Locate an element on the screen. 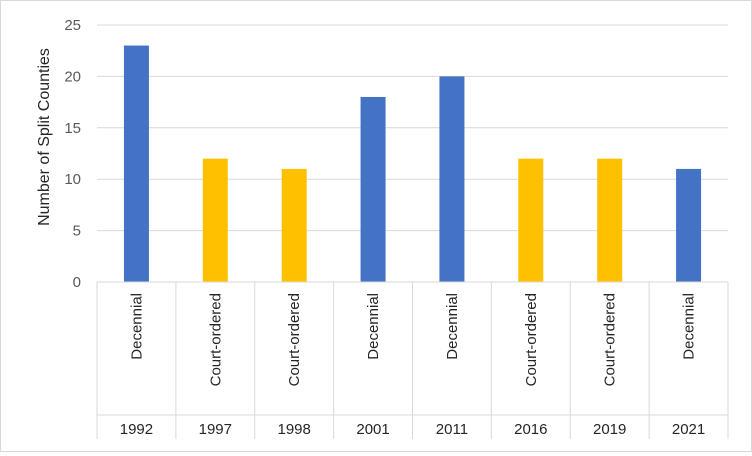 The height and width of the screenshot is (456, 752). bar-2011 is located at coordinates (452, 179).